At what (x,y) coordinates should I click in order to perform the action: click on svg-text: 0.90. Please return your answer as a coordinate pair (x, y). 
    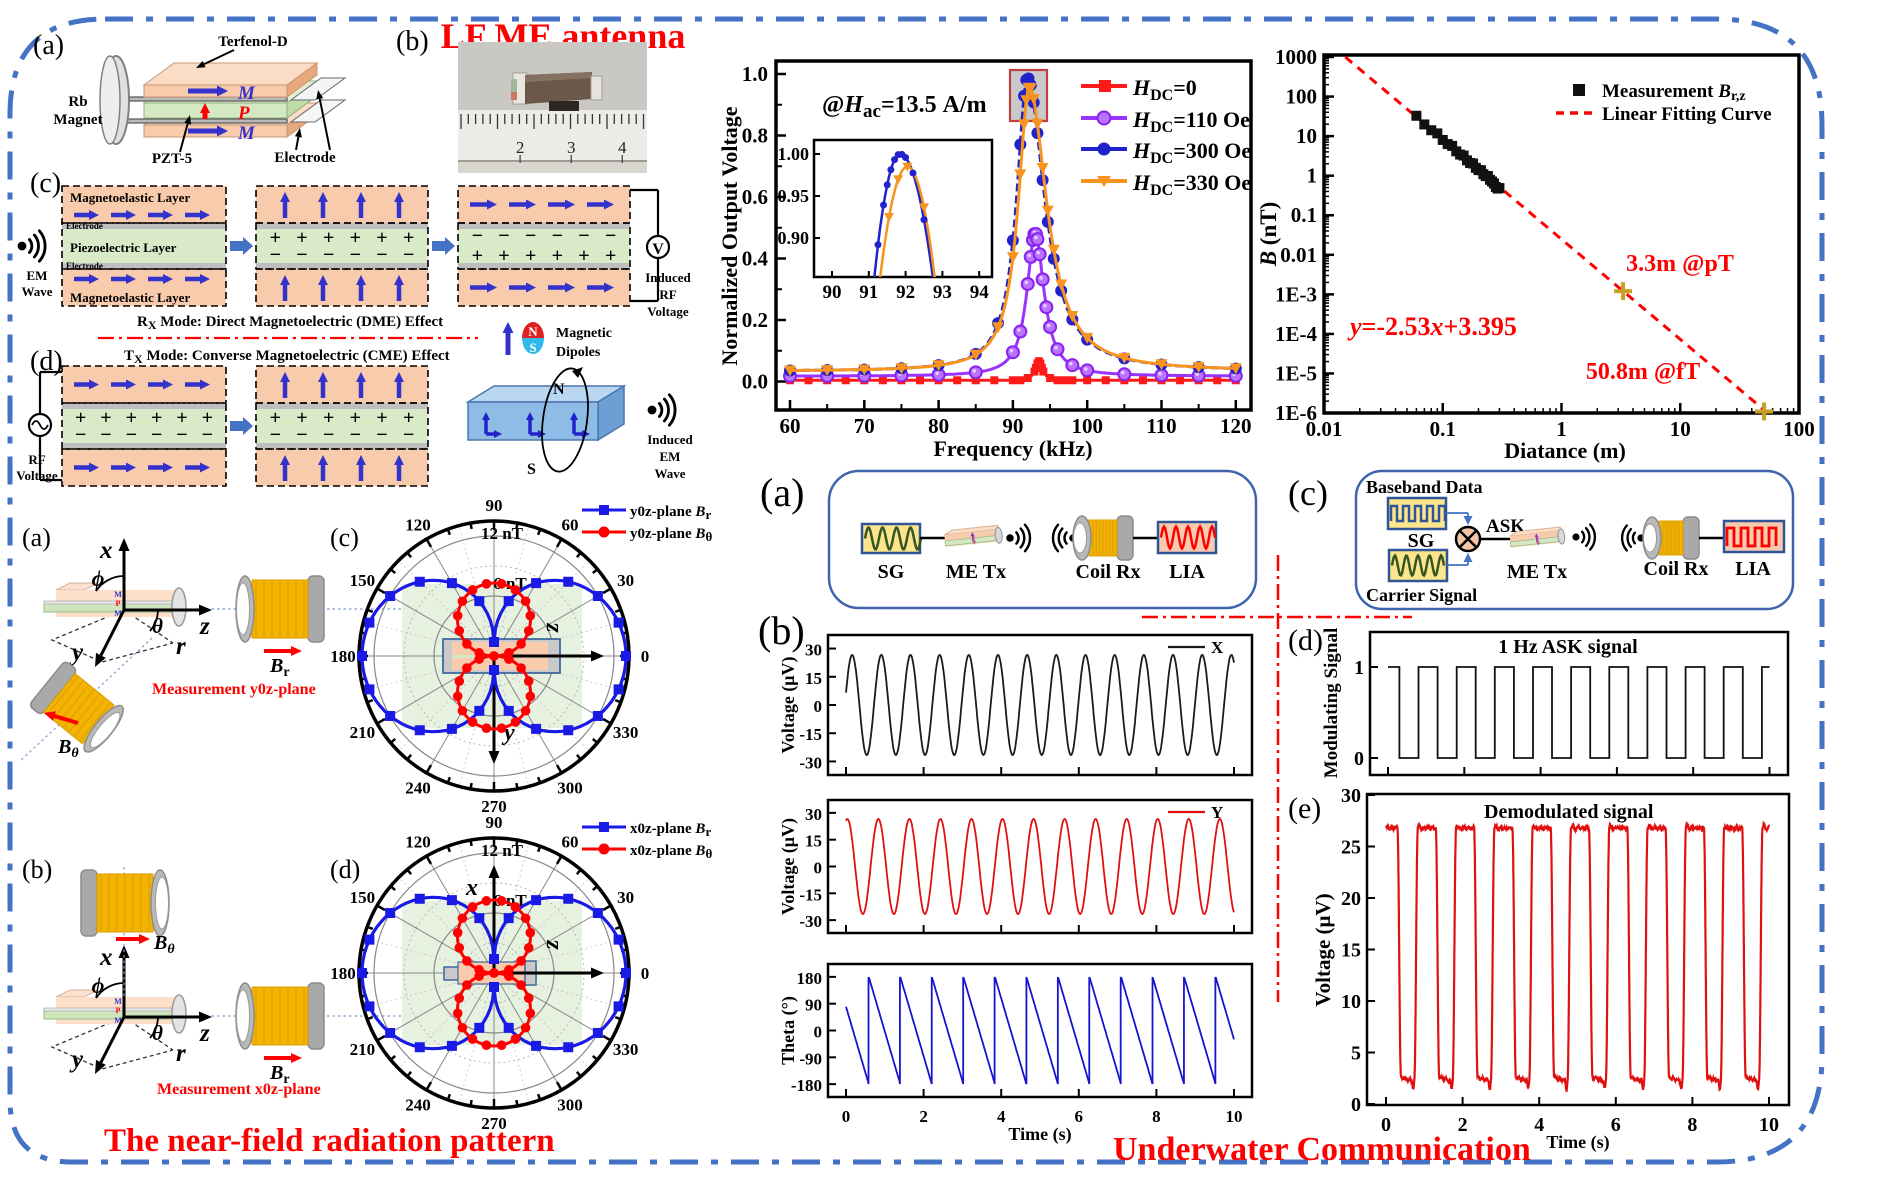
    Looking at the image, I should click on (794, 238).